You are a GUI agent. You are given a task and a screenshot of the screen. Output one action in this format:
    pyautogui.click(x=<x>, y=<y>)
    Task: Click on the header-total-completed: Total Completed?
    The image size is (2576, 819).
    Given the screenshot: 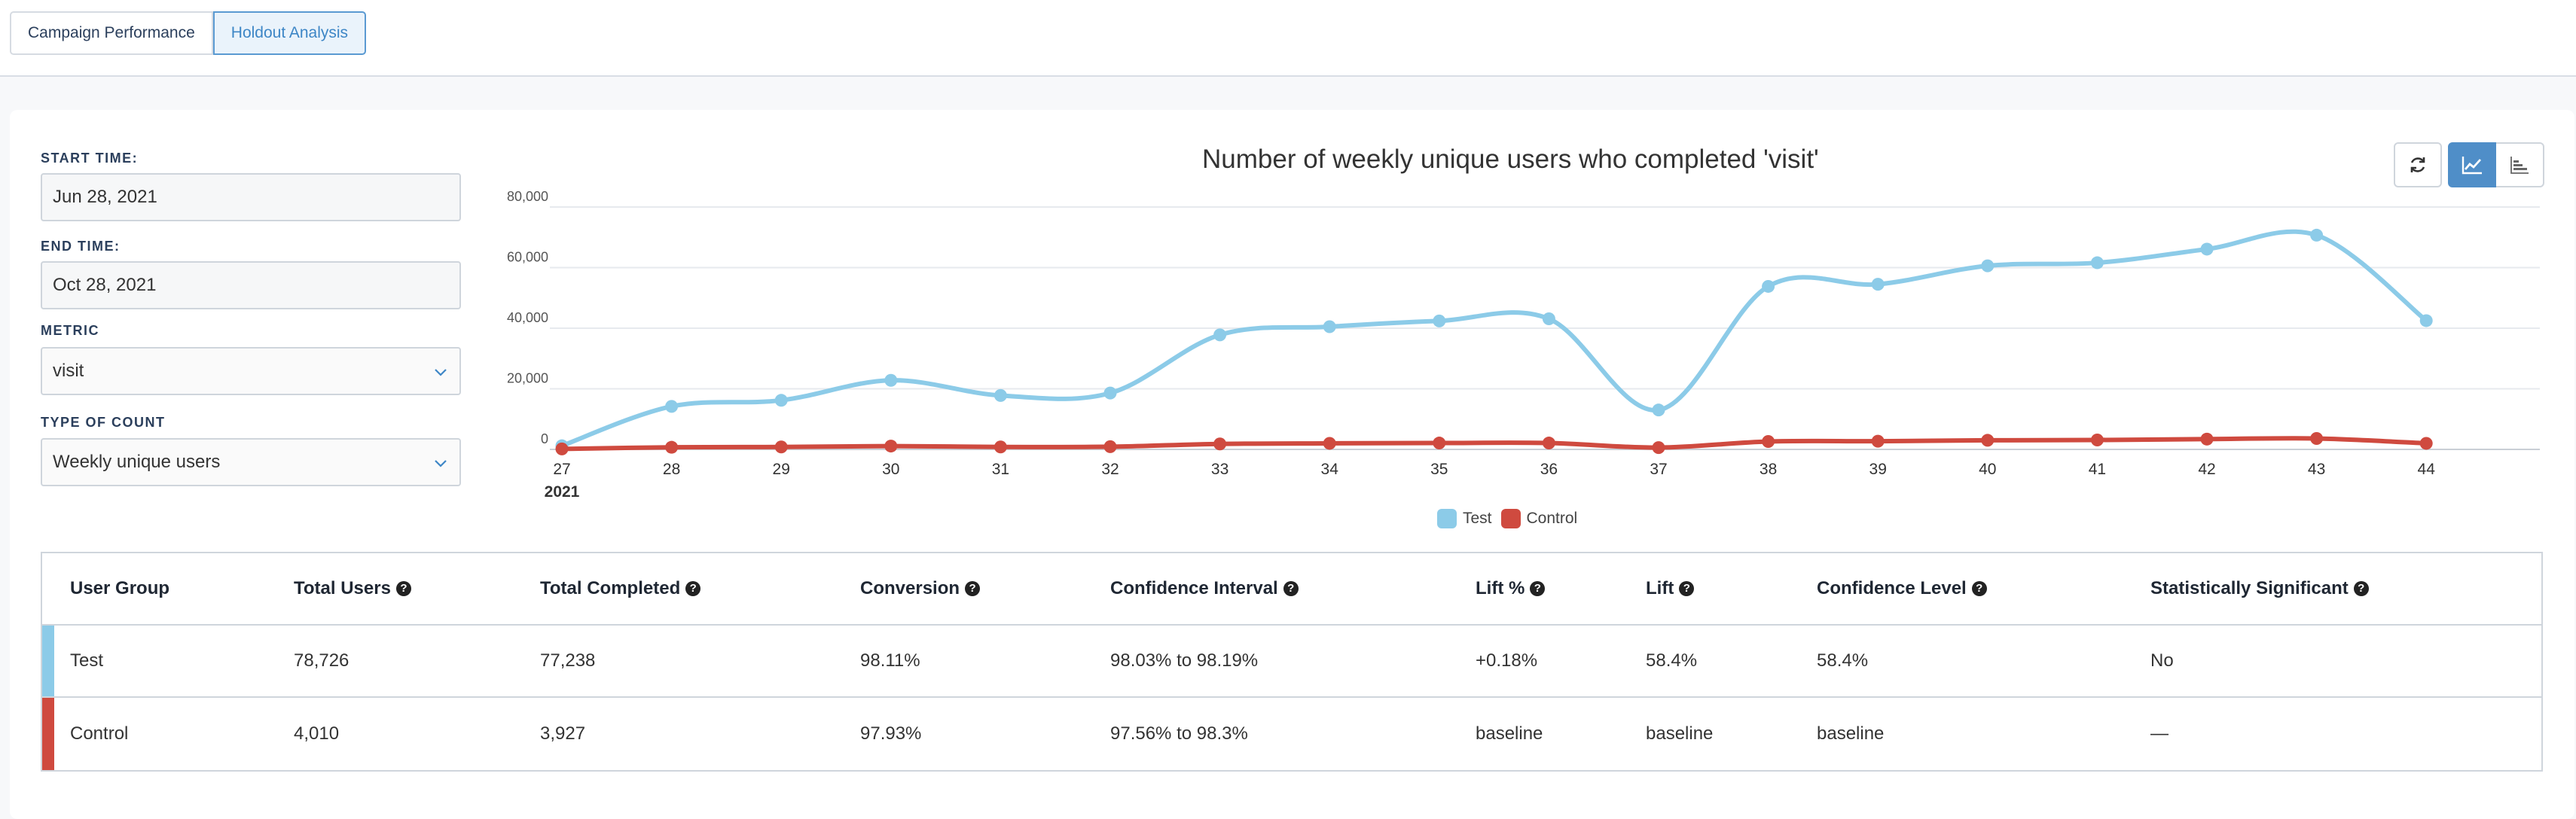 What is the action you would take?
    pyautogui.click(x=621, y=588)
    